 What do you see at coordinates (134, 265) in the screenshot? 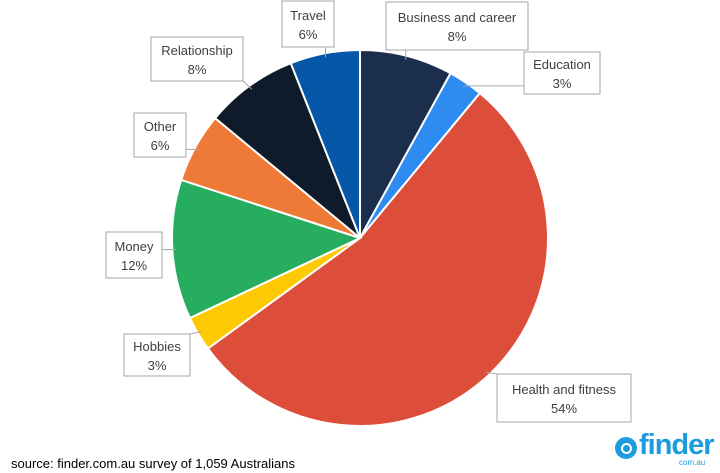
I see `slice-value-label: 12%` at bounding box center [134, 265].